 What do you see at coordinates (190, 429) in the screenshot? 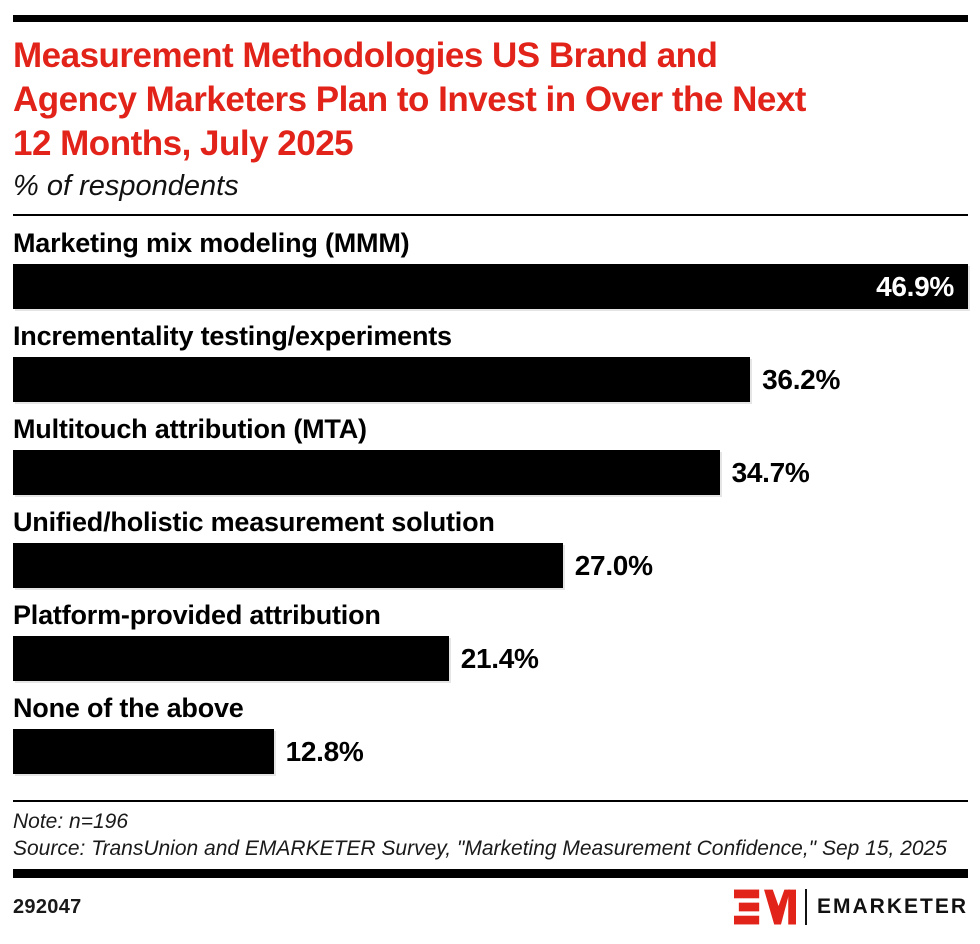
I see `category-label: Multitouch attribution (MTA)` at bounding box center [190, 429].